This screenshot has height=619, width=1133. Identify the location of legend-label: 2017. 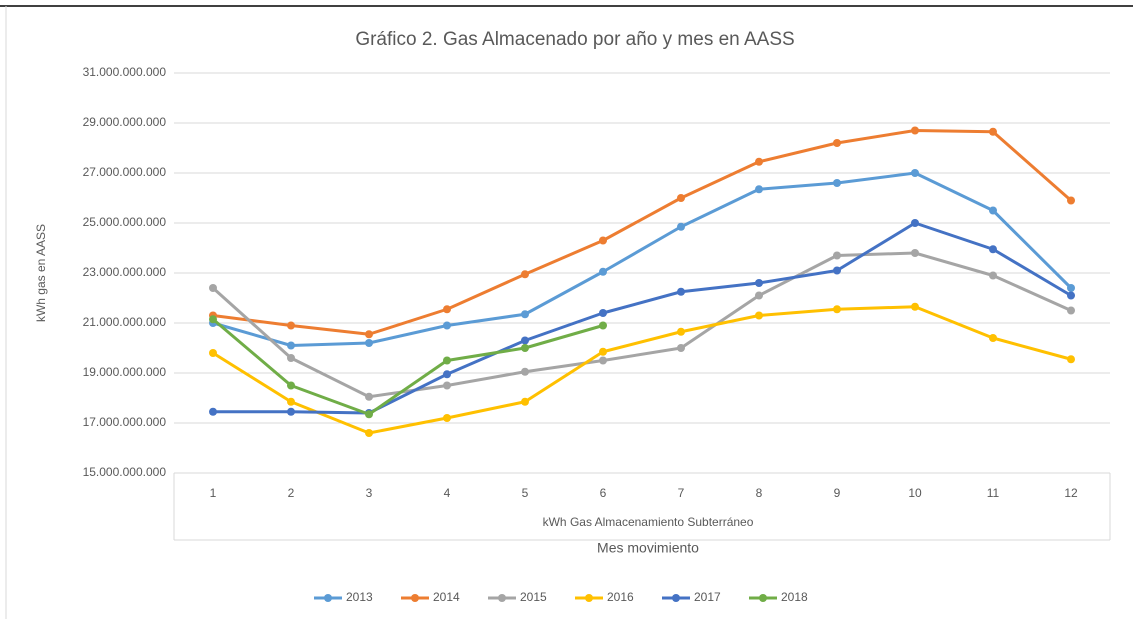
(707, 597).